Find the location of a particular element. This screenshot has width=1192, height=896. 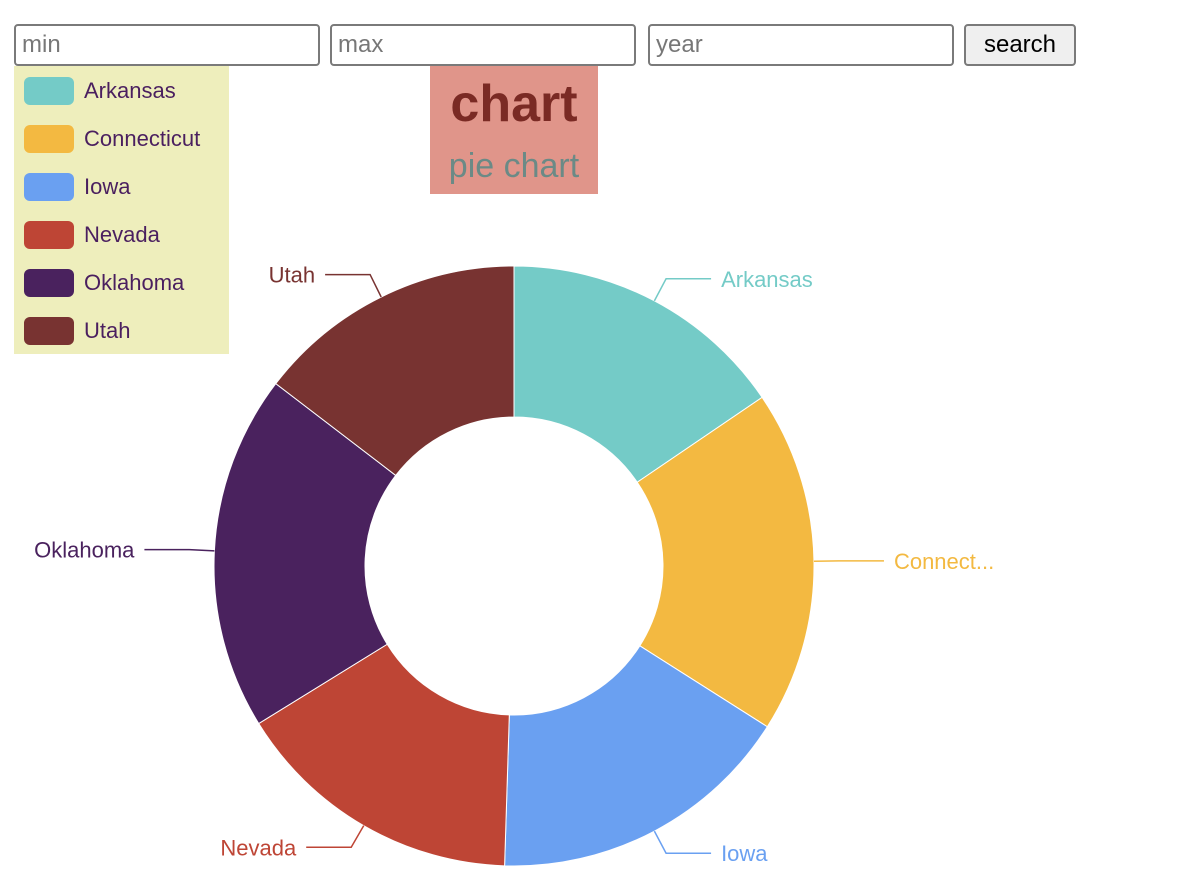

legend-label: Connecticut is located at coordinates (142, 138).